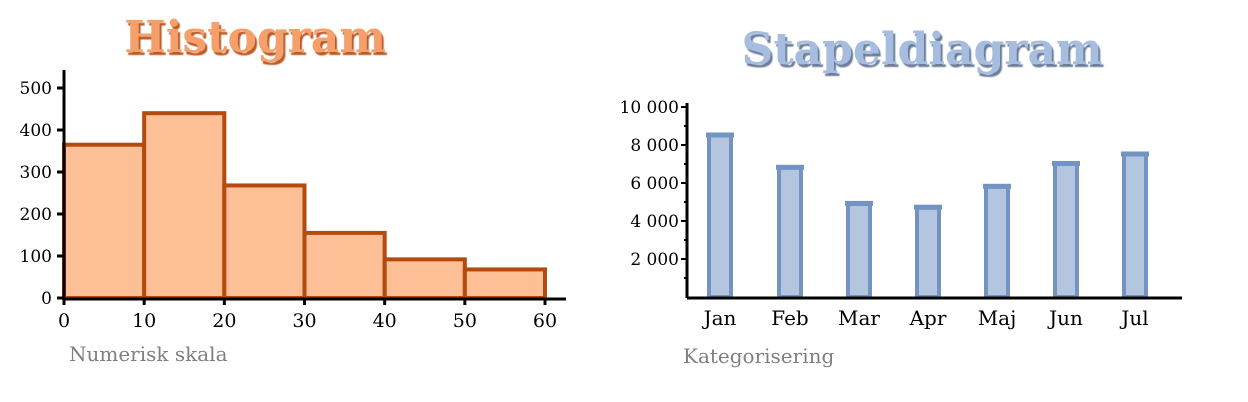 This screenshot has height=402, width=1248. I want to click on bar-category-label: Apr, so click(928, 318).